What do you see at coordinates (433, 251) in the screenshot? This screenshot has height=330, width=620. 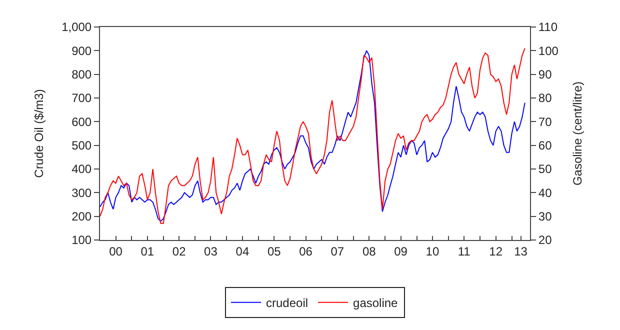 I see `x-tick-label: 10` at bounding box center [433, 251].